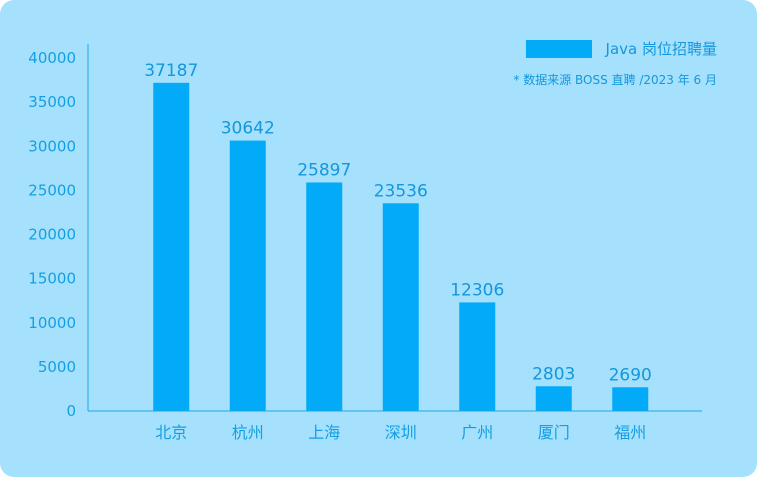 The height and width of the screenshot is (477, 757). Describe the element at coordinates (52, 58) in the screenshot. I see `y-tick-label: 40000` at that location.